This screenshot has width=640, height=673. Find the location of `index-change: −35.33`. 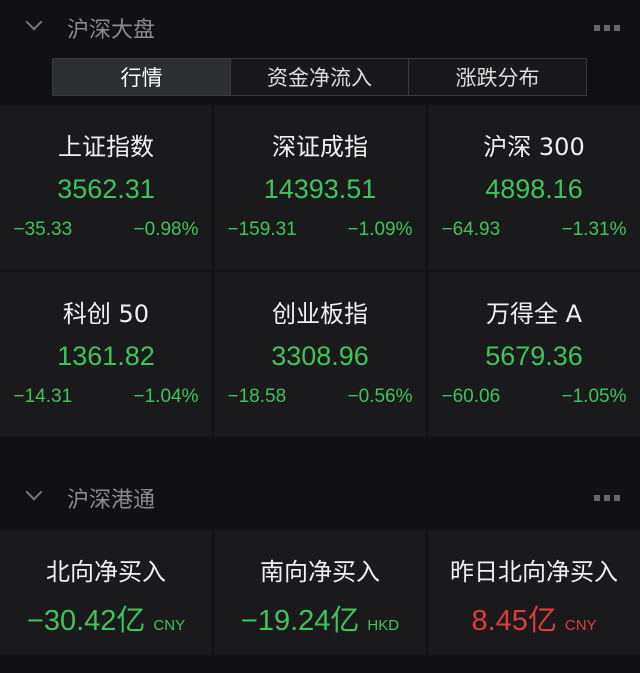

index-change: −35.33 is located at coordinates (43, 229).